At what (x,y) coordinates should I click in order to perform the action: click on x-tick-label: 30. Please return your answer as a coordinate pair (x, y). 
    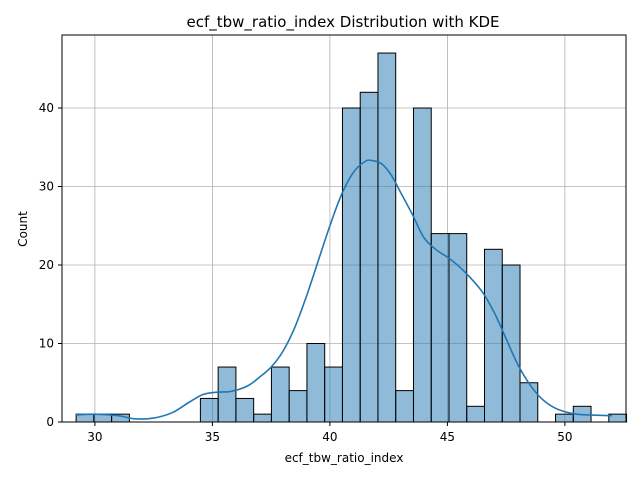
    Looking at the image, I should click on (94, 437).